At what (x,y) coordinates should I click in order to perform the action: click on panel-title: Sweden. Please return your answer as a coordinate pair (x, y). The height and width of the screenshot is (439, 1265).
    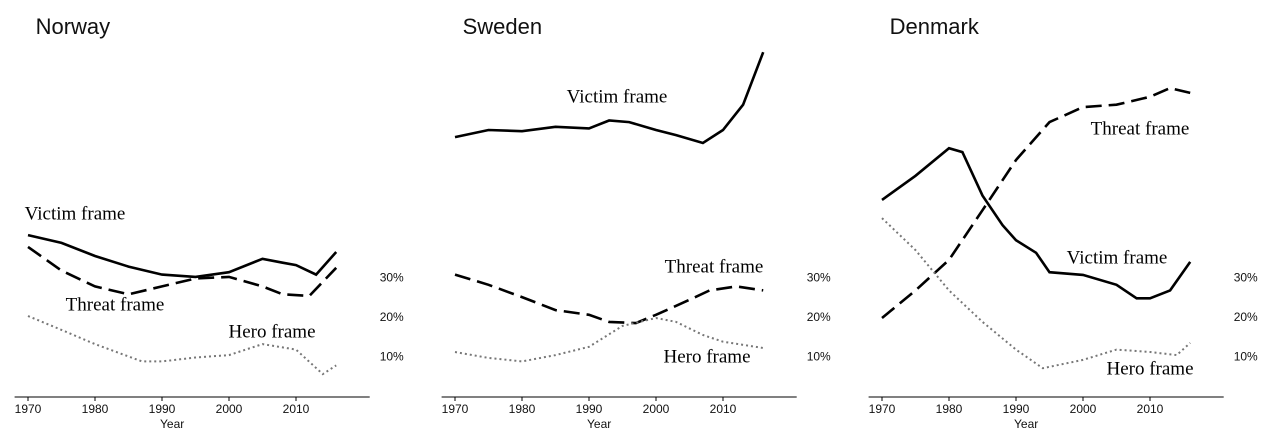
    Looking at the image, I should click on (503, 26).